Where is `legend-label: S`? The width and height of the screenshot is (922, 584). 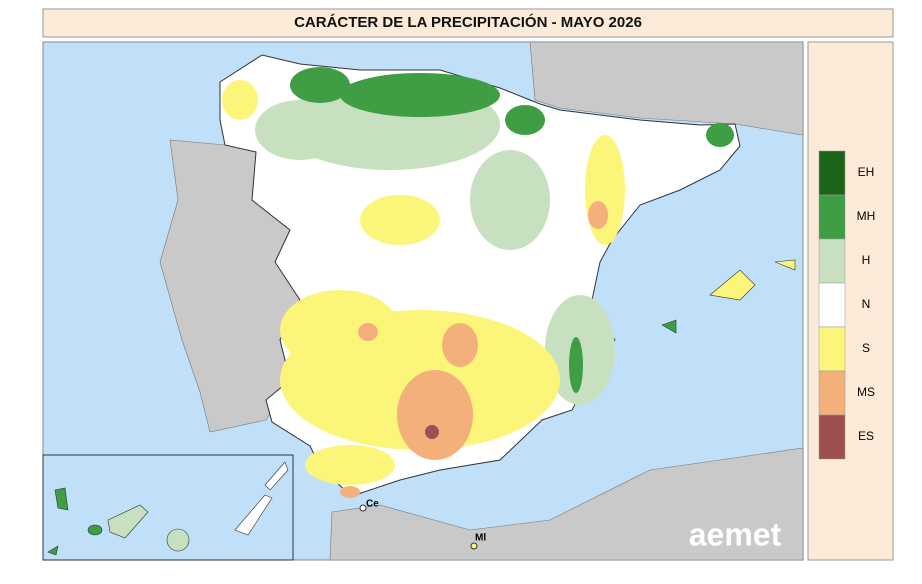
legend-label: S is located at coordinates (866, 348).